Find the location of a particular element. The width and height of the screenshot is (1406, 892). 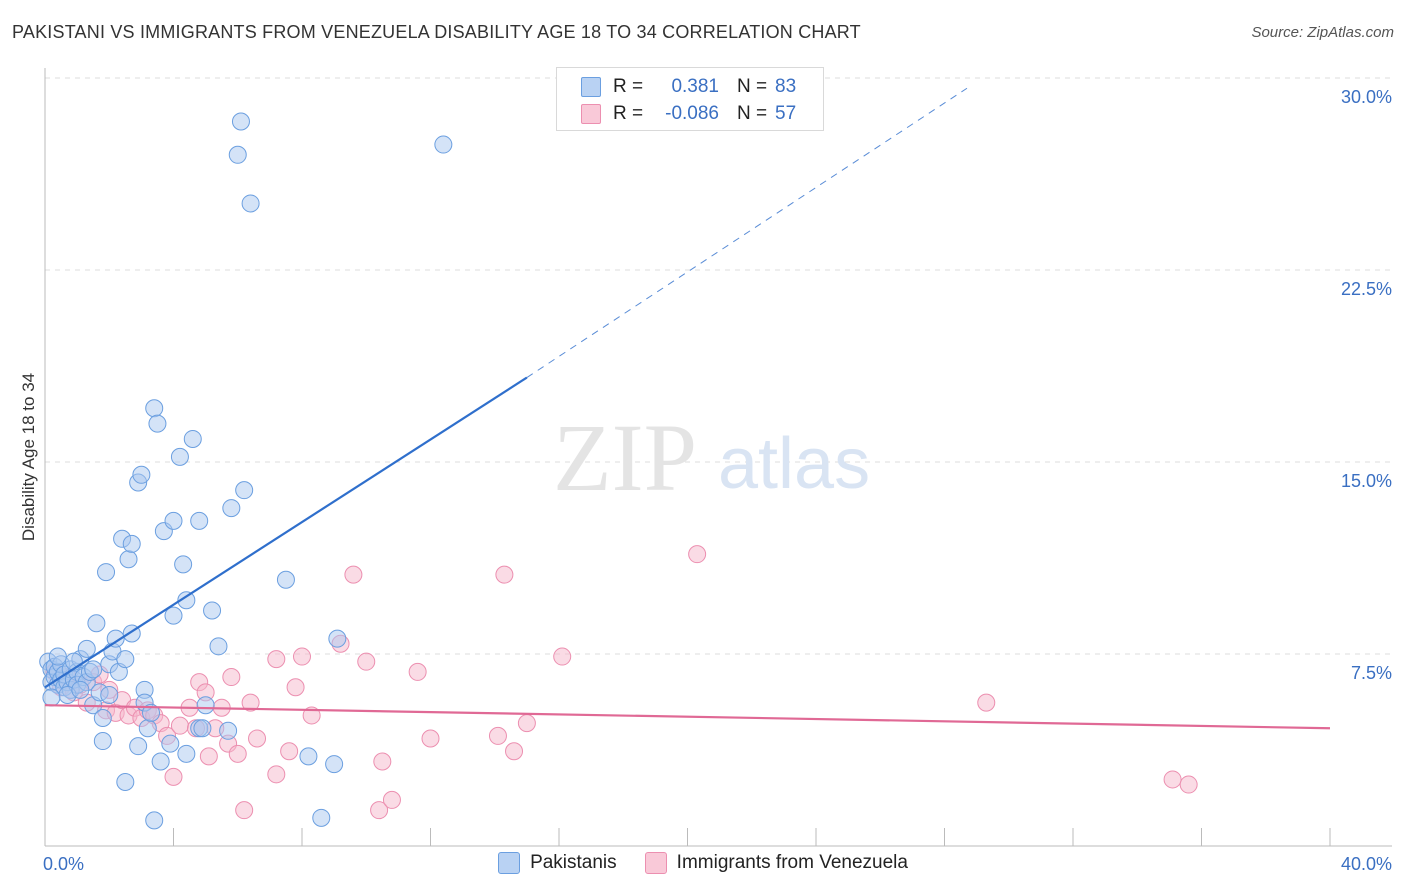

legend-item-pakistanis: Pakistanis is located at coordinates (557, 863).